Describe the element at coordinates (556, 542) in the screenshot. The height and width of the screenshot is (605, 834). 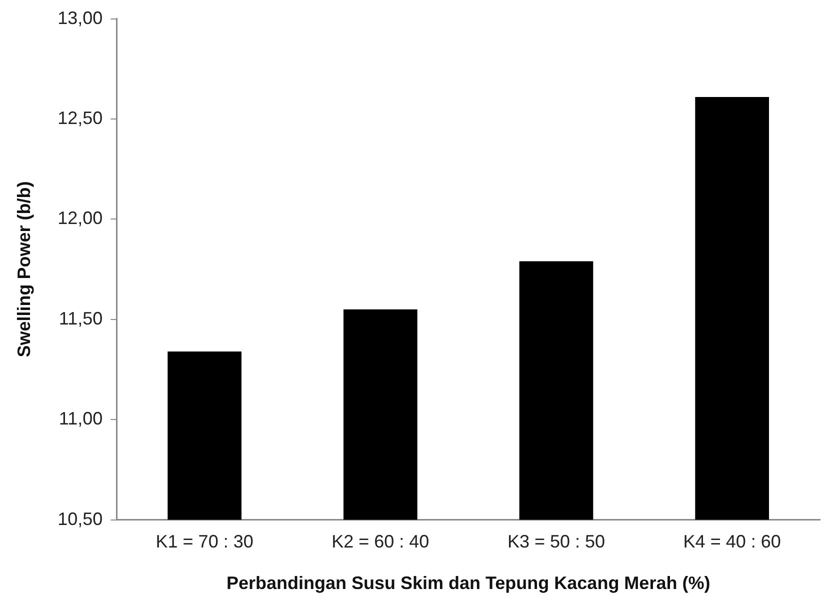
I see `x-tick-label: K3 = 50 : 50` at that location.